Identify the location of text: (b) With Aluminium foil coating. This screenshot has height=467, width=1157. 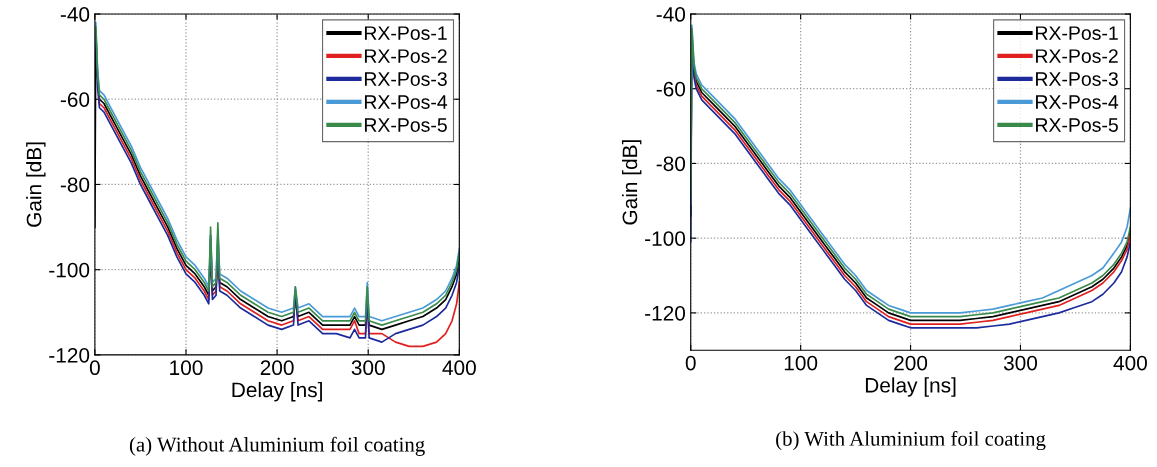
(911, 440).